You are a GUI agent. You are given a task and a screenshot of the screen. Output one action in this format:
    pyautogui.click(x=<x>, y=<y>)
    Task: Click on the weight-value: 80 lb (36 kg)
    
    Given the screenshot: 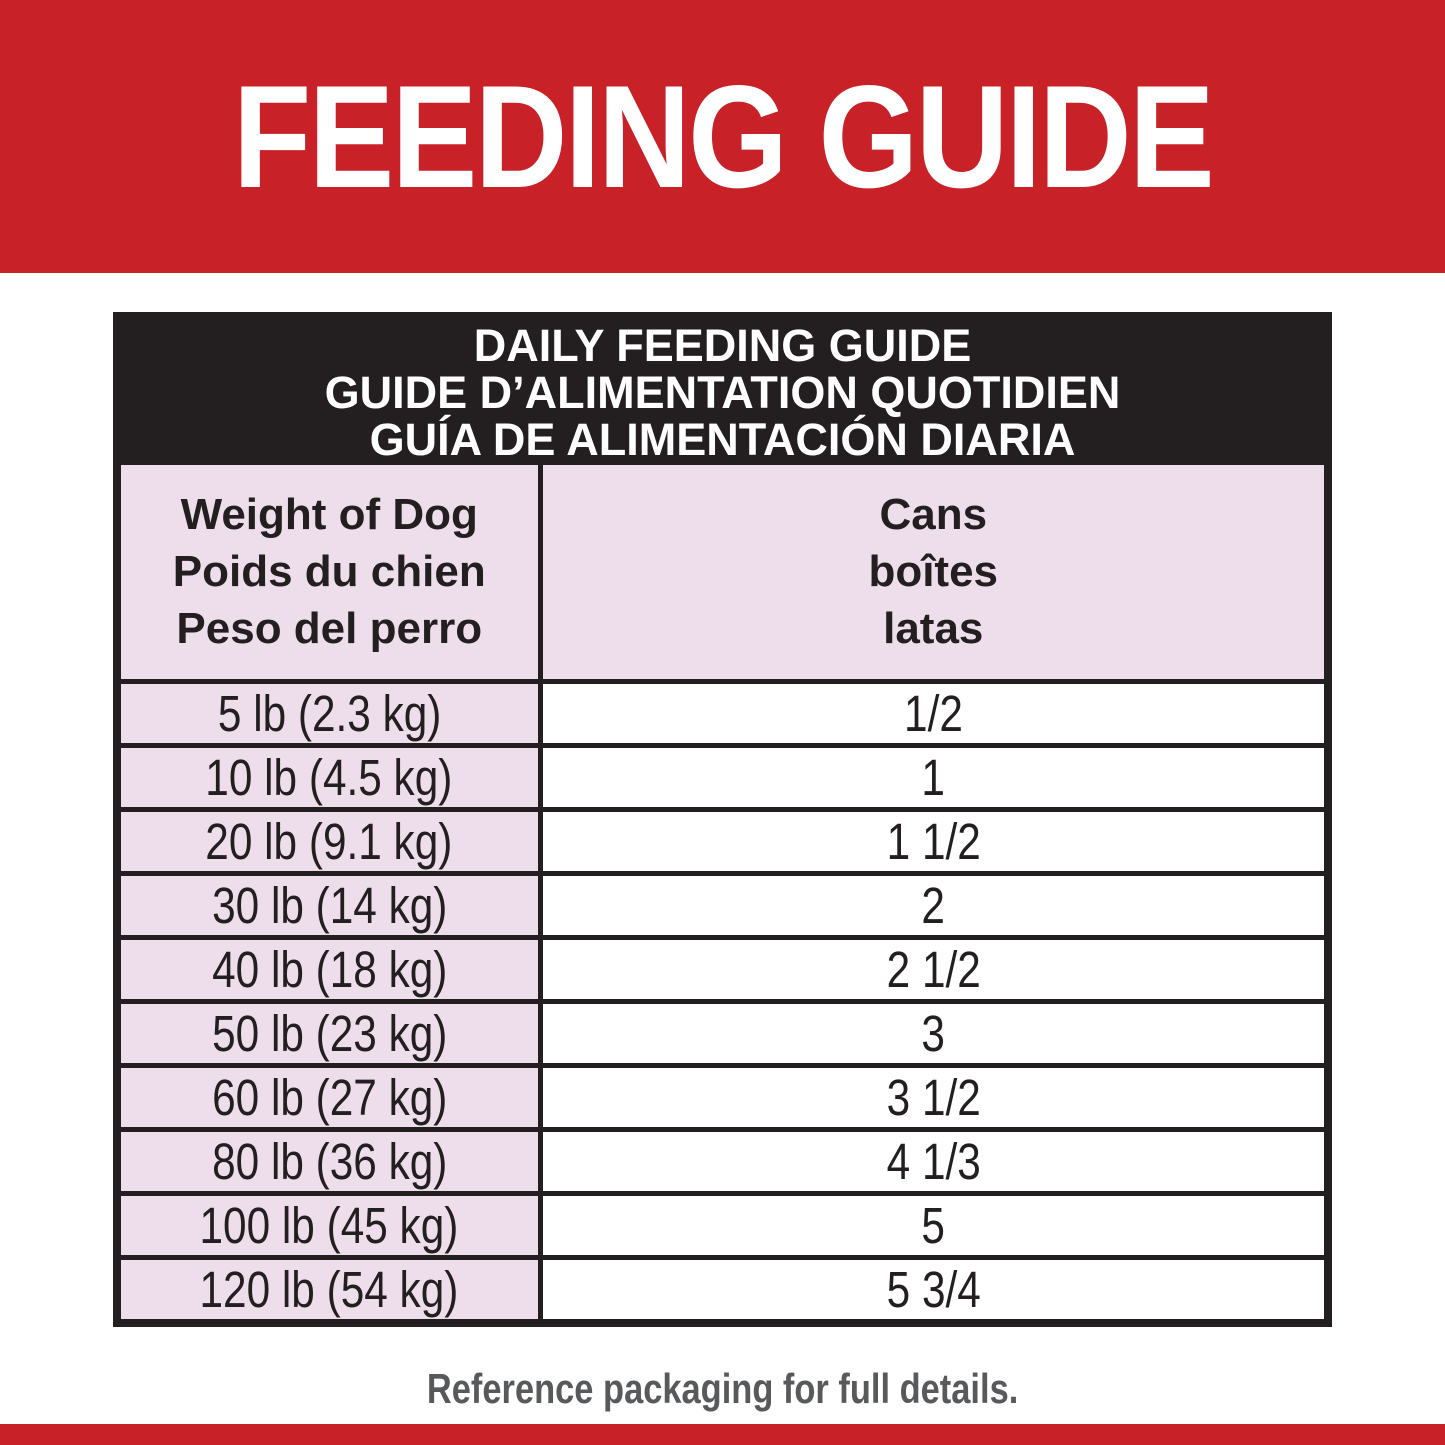 What is the action you would take?
    pyautogui.click(x=329, y=1161)
    